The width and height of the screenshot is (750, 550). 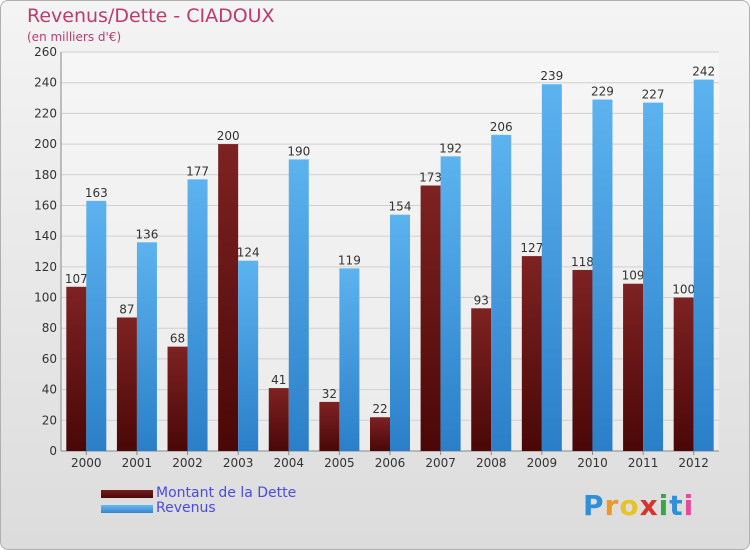 I want to click on data-label-debt: 68, so click(x=177, y=339).